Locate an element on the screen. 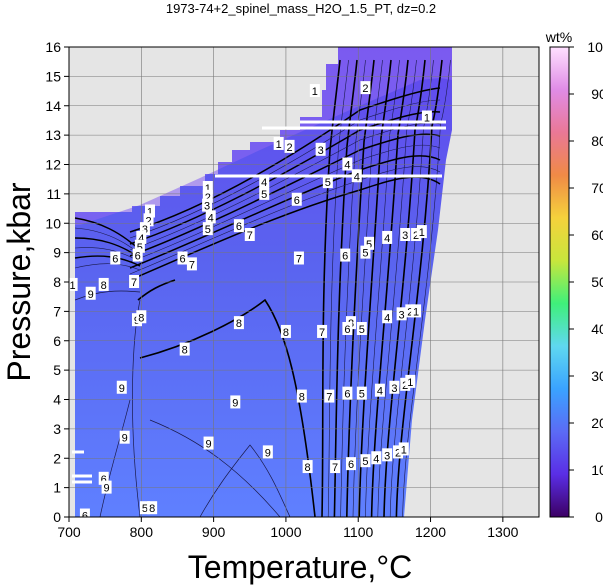 The width and height of the screenshot is (603, 587). y-tick-label: 9 is located at coordinates (57, 253).